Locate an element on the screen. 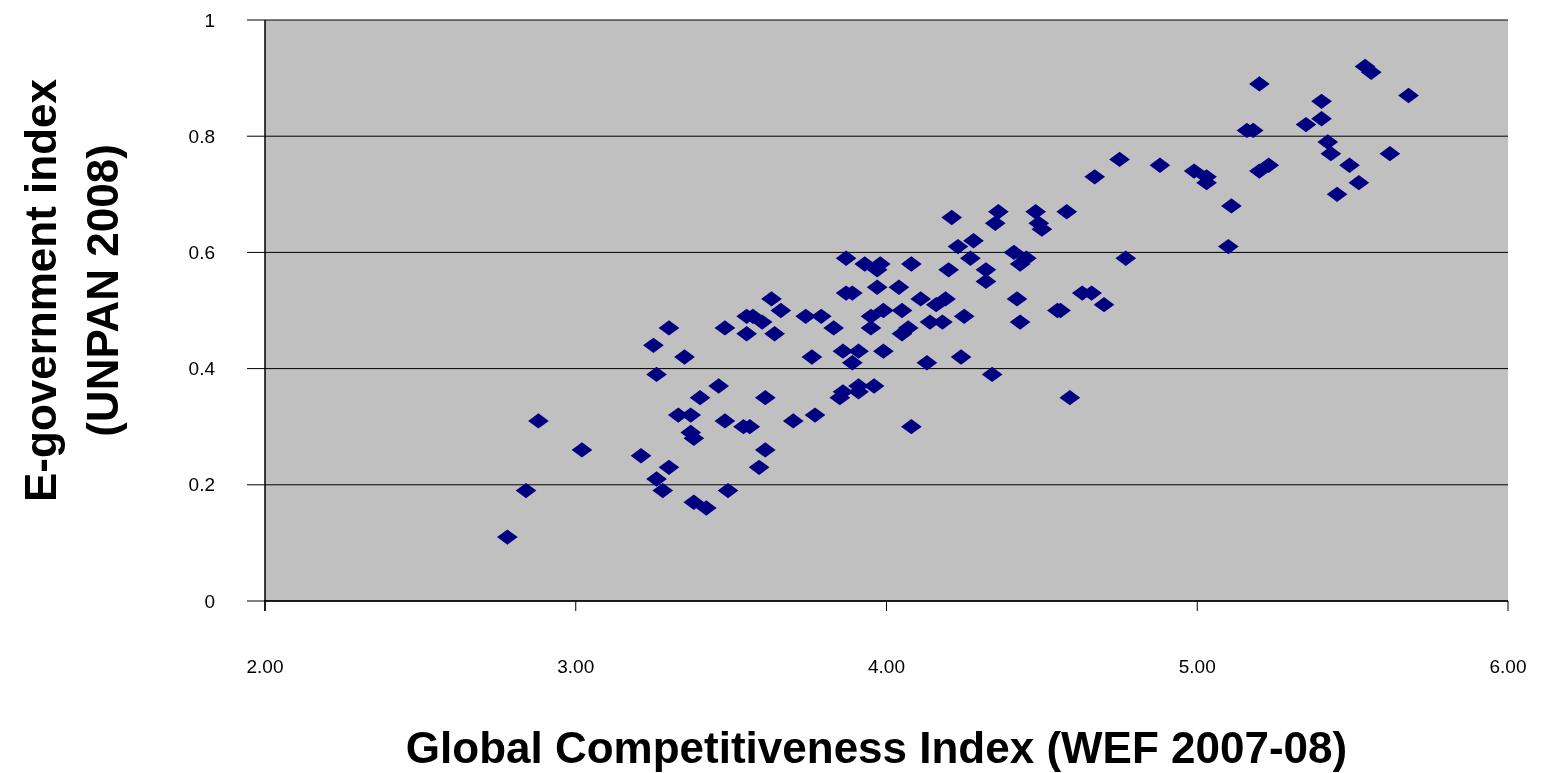 Image resolution: width=1556 pixels, height=773 pixels. y-tick-label: 0 is located at coordinates (209, 601).